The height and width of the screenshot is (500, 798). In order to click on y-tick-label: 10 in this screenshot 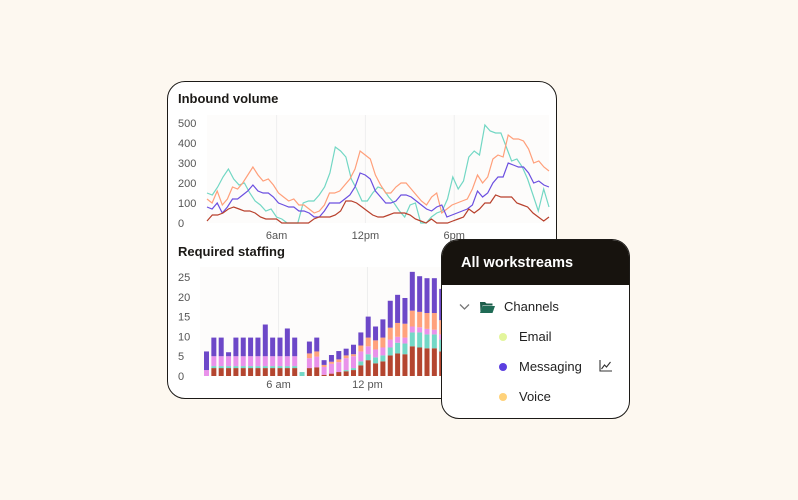, I will do `click(184, 337)`.